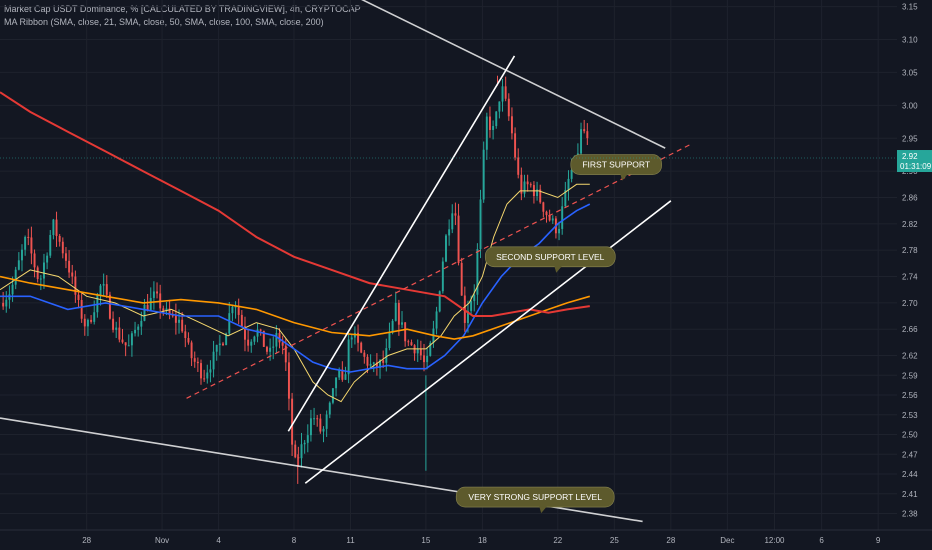 This screenshot has height=550, width=932. What do you see at coordinates (910, 277) in the screenshot?
I see `price-tick-label: 2.74` at bounding box center [910, 277].